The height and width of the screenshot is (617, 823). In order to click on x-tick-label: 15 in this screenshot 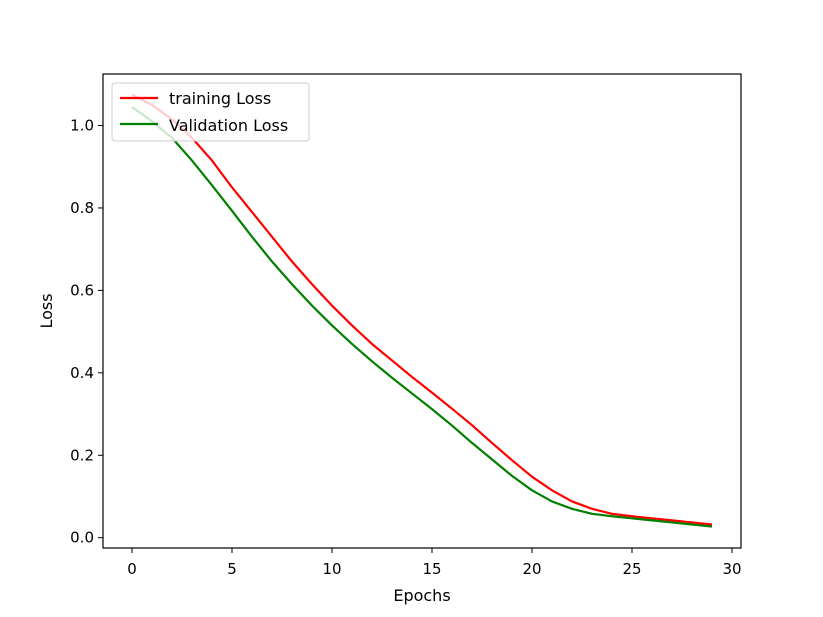, I will do `click(431, 569)`.